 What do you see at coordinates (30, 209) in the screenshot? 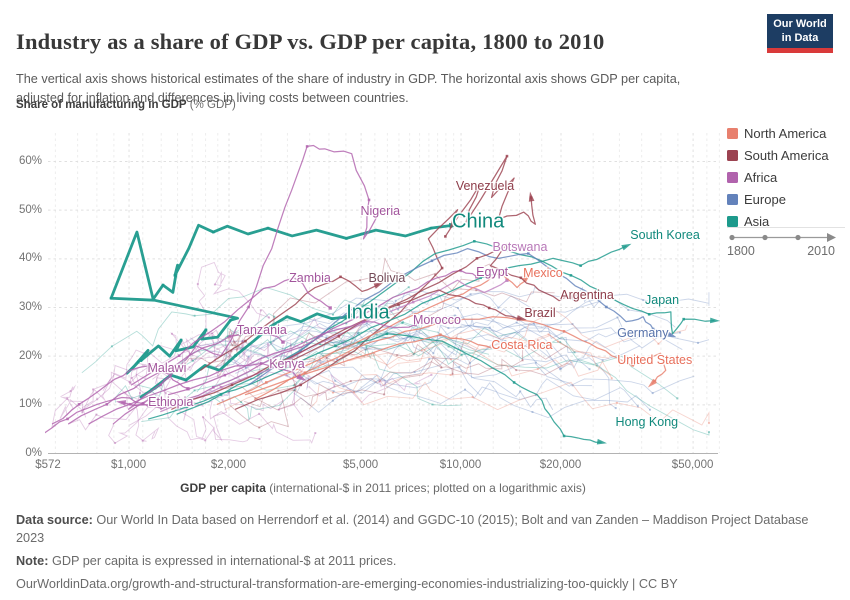
I see `y-axis-tick-50: 50%` at bounding box center [30, 209].